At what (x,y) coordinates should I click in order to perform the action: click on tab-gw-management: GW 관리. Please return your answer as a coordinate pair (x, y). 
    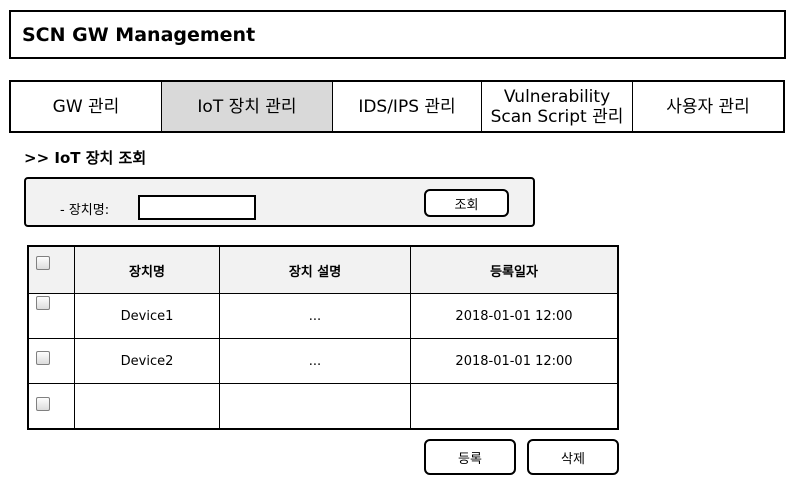
    Looking at the image, I should click on (86, 106).